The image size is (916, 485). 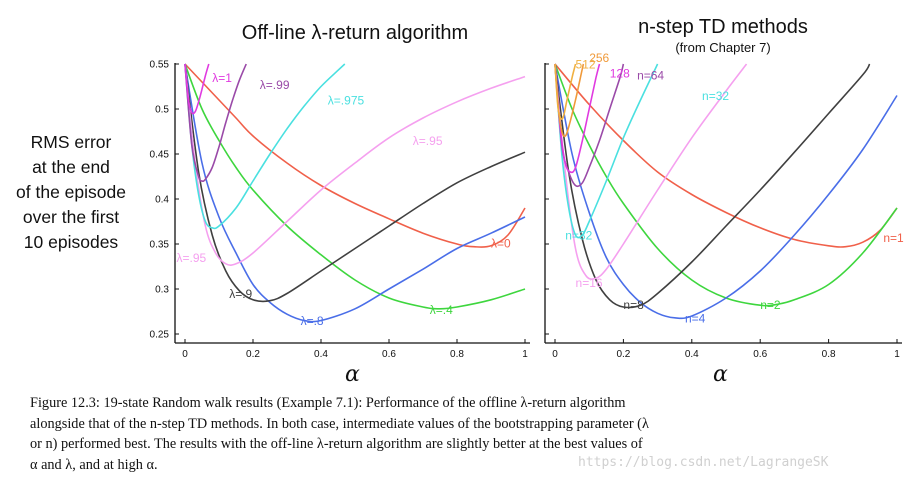 I want to click on left-series-line--99, so click(x=215, y=123).